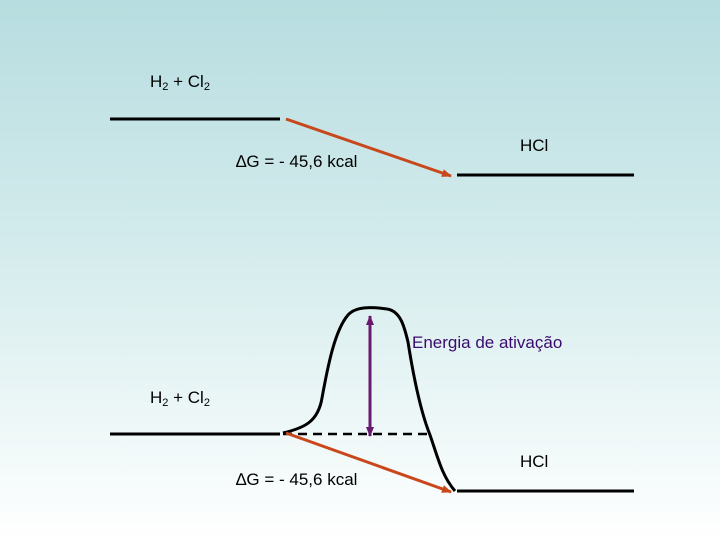  I want to click on bottom-product-label: HCl, so click(534, 461).